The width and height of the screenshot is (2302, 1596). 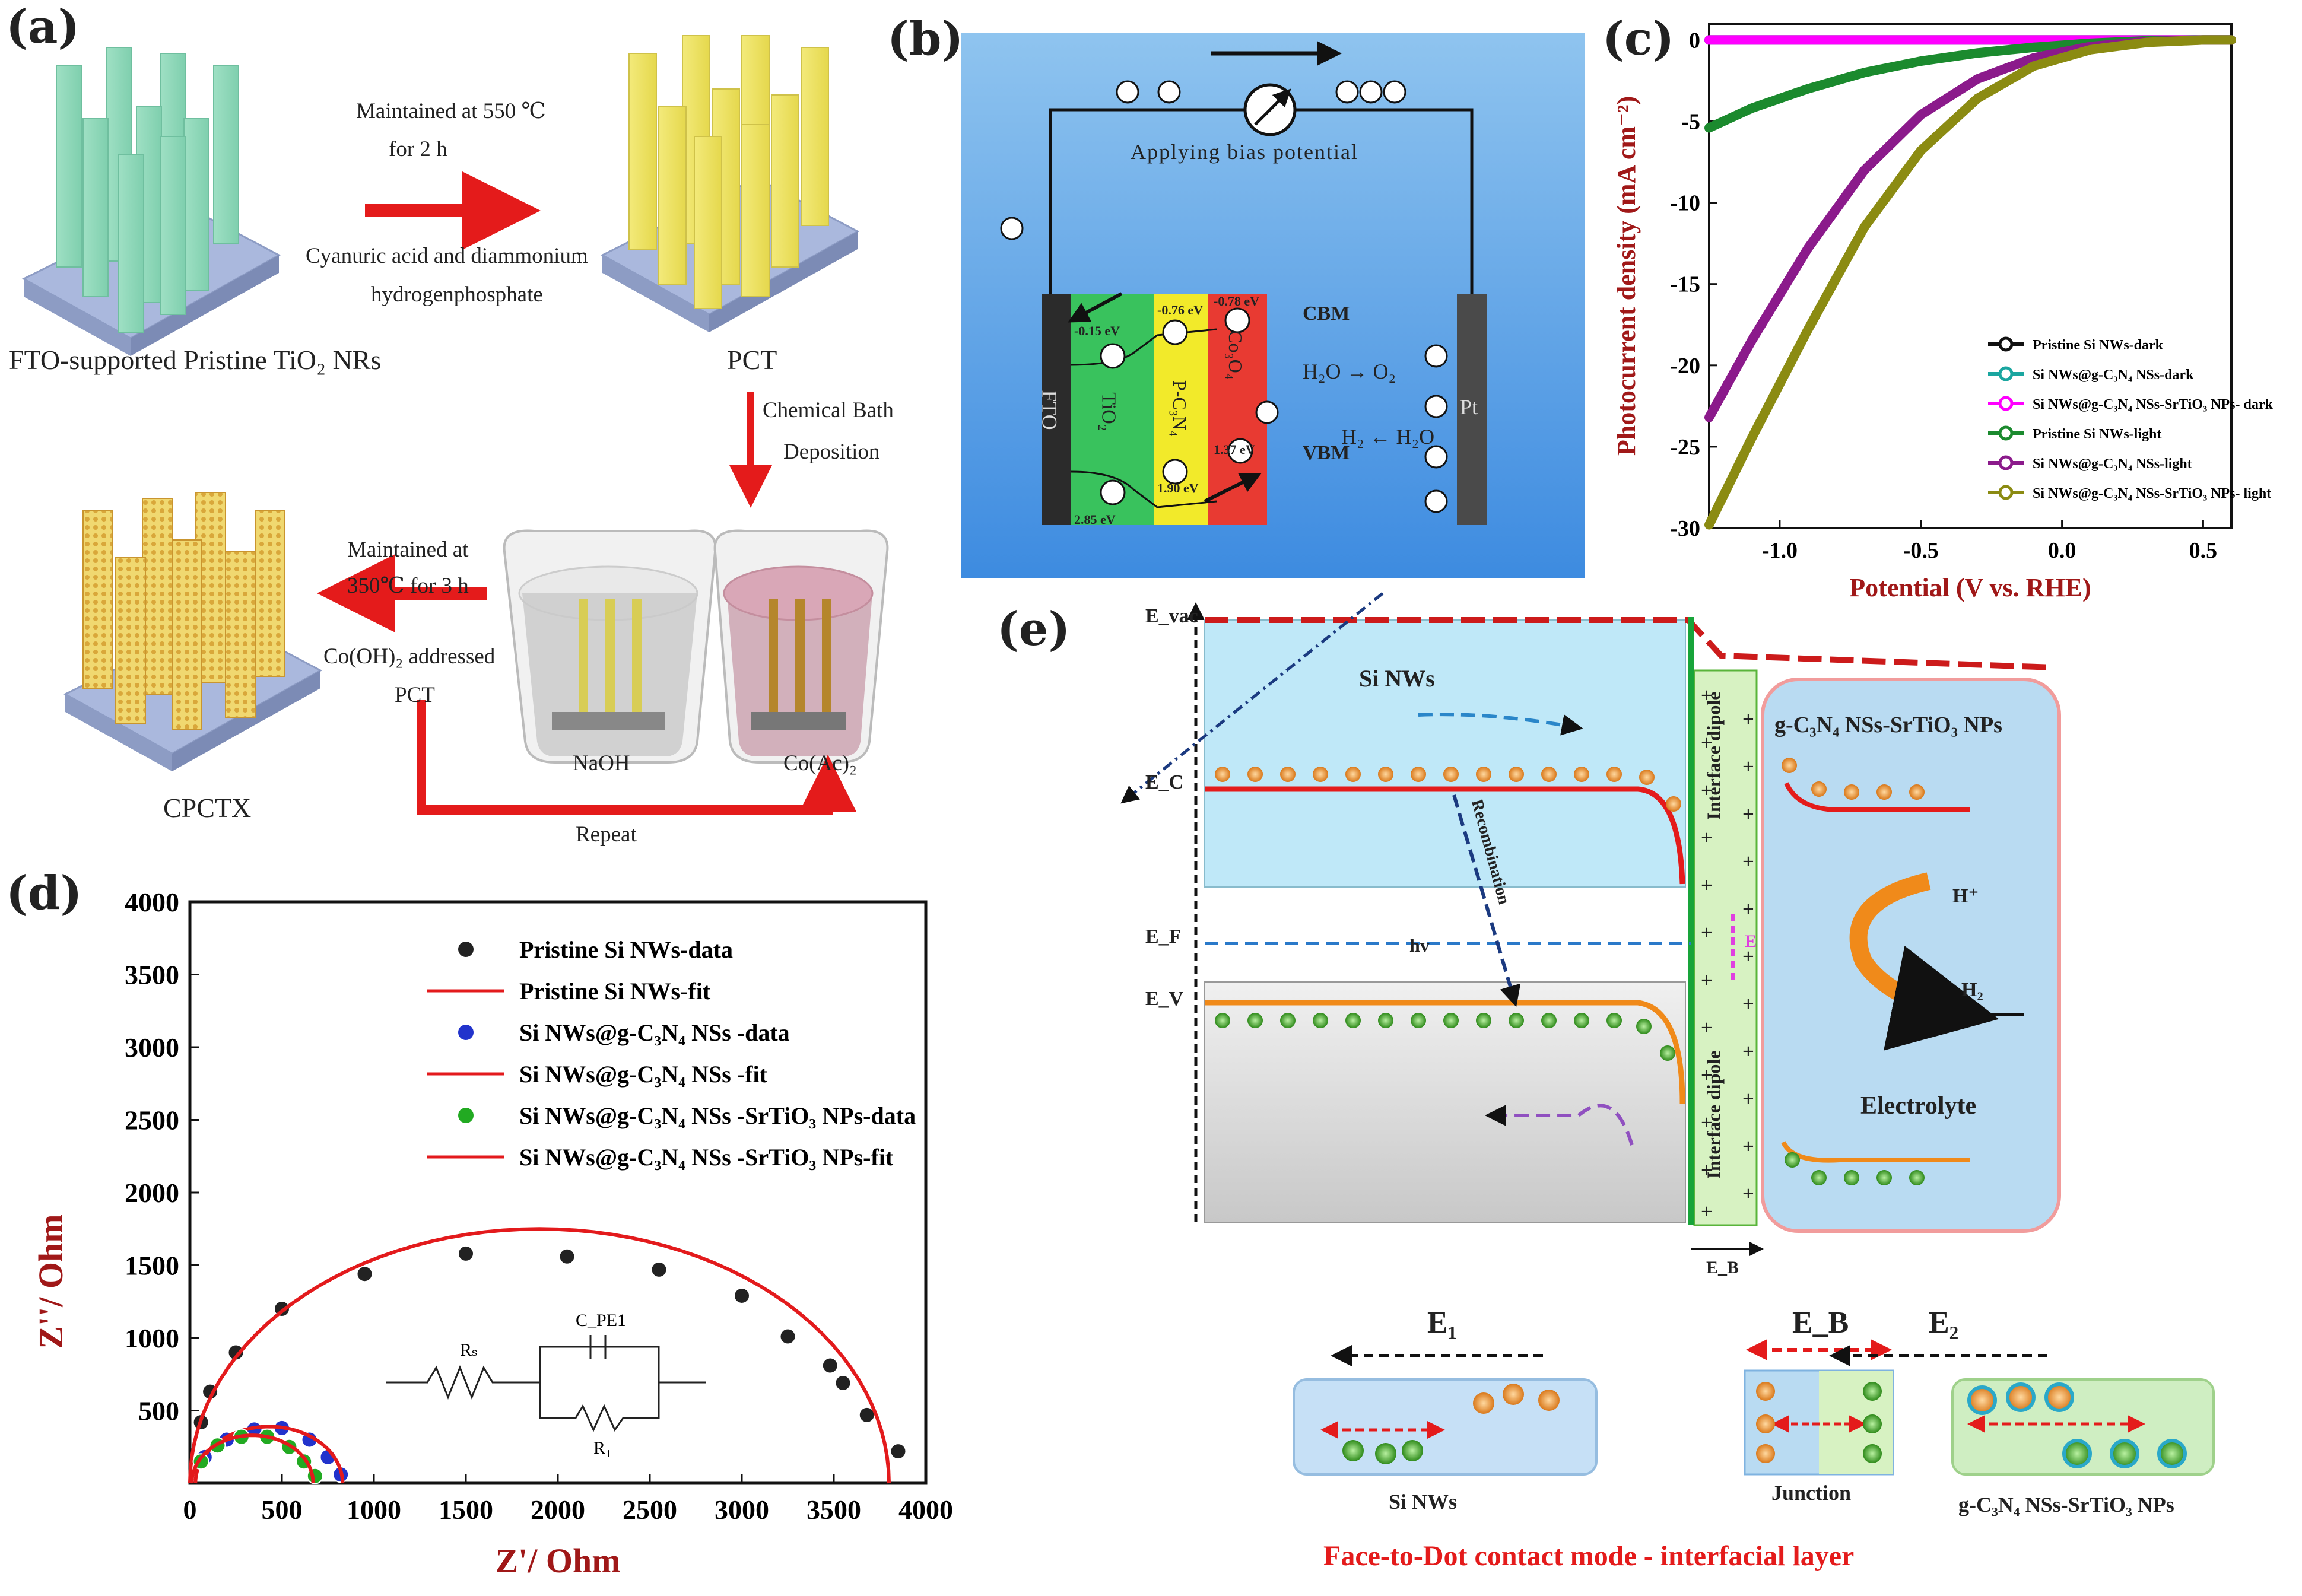 What do you see at coordinates (1685, 366) in the screenshot?
I see `y-tick-label: -20` at bounding box center [1685, 366].